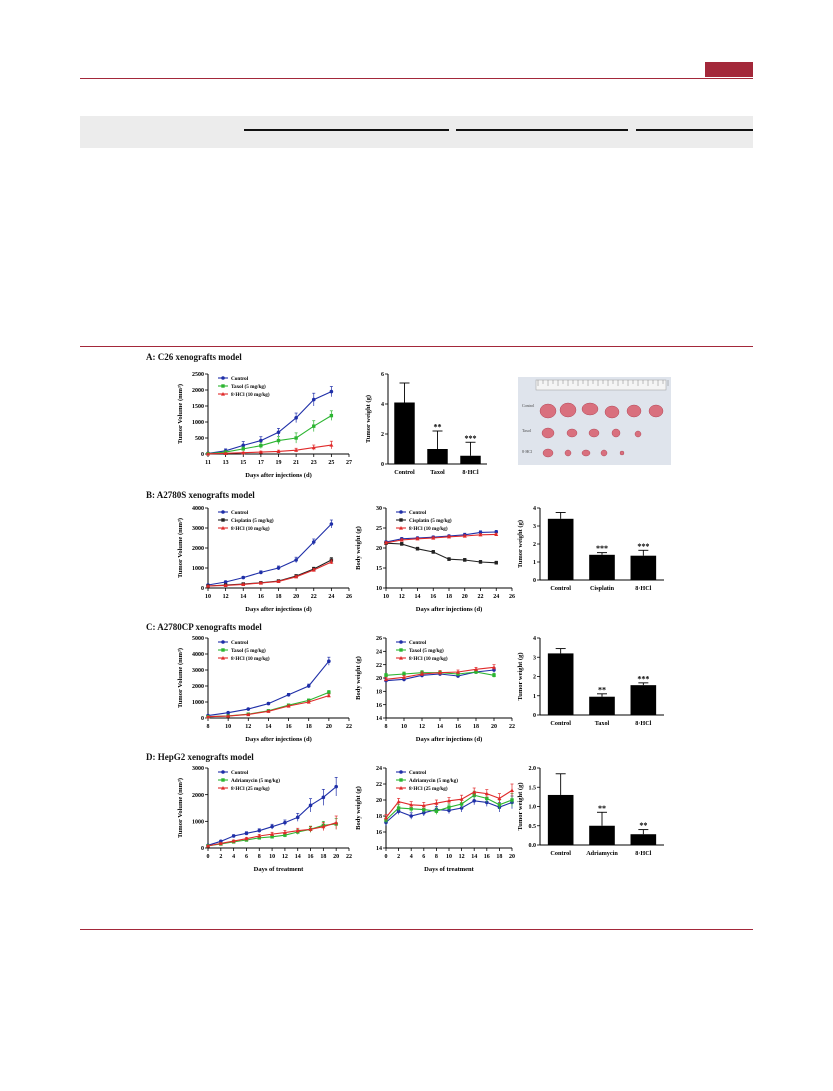  I want to click on significance-label: **, so click(643, 825).